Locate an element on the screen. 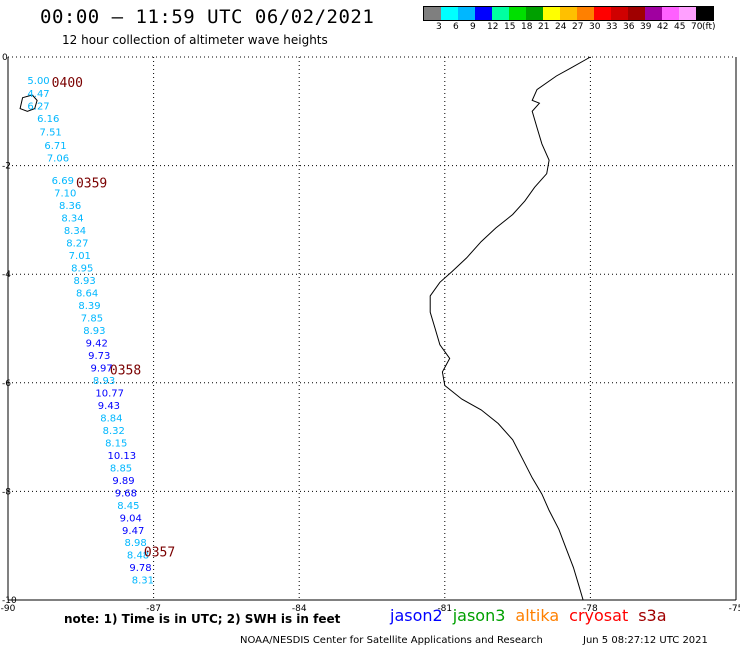  lon-tick-label: -75 is located at coordinates (734, 609).